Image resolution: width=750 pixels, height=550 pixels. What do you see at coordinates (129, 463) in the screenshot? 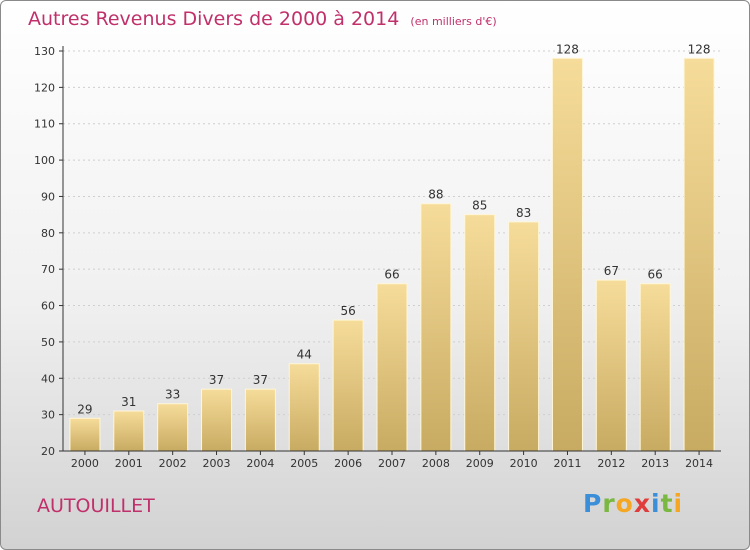
I see `x-tick-label: 2001` at bounding box center [129, 463].